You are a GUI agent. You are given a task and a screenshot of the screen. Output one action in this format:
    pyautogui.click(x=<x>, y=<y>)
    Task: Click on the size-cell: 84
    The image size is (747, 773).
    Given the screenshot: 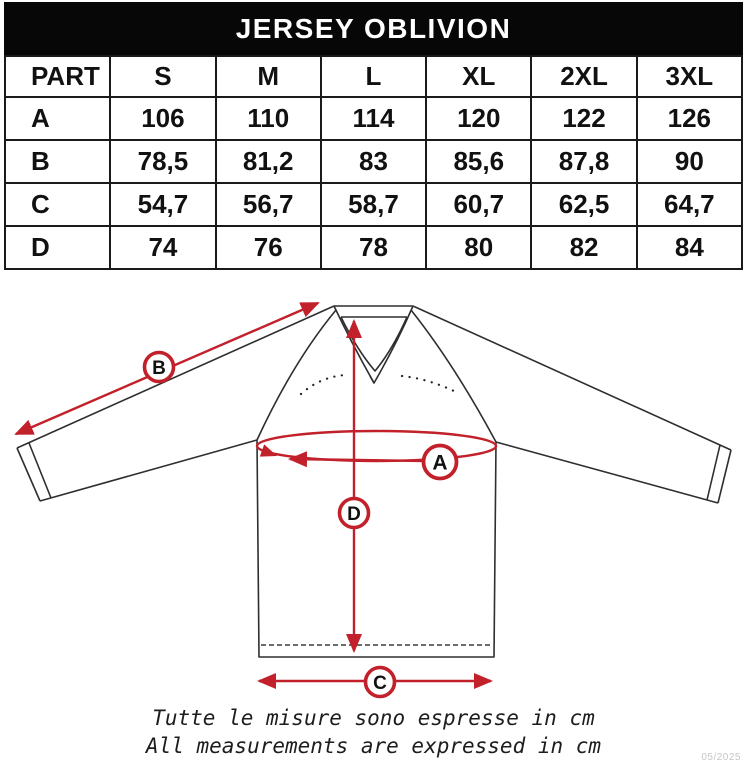 What is the action you would take?
    pyautogui.click(x=689, y=247)
    